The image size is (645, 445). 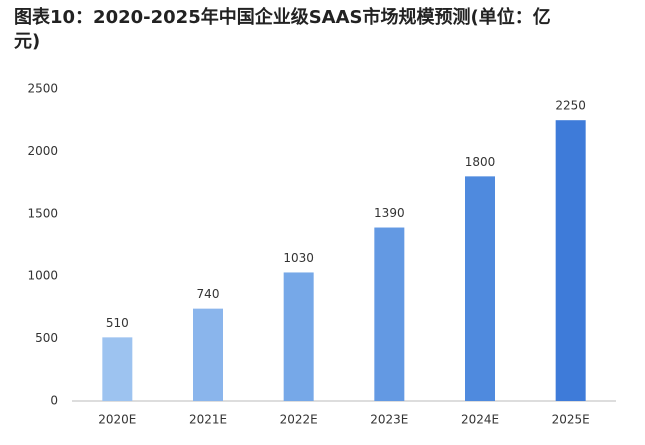 What do you see at coordinates (117, 420) in the screenshot?
I see `x-tick-label: 2020E` at bounding box center [117, 420].